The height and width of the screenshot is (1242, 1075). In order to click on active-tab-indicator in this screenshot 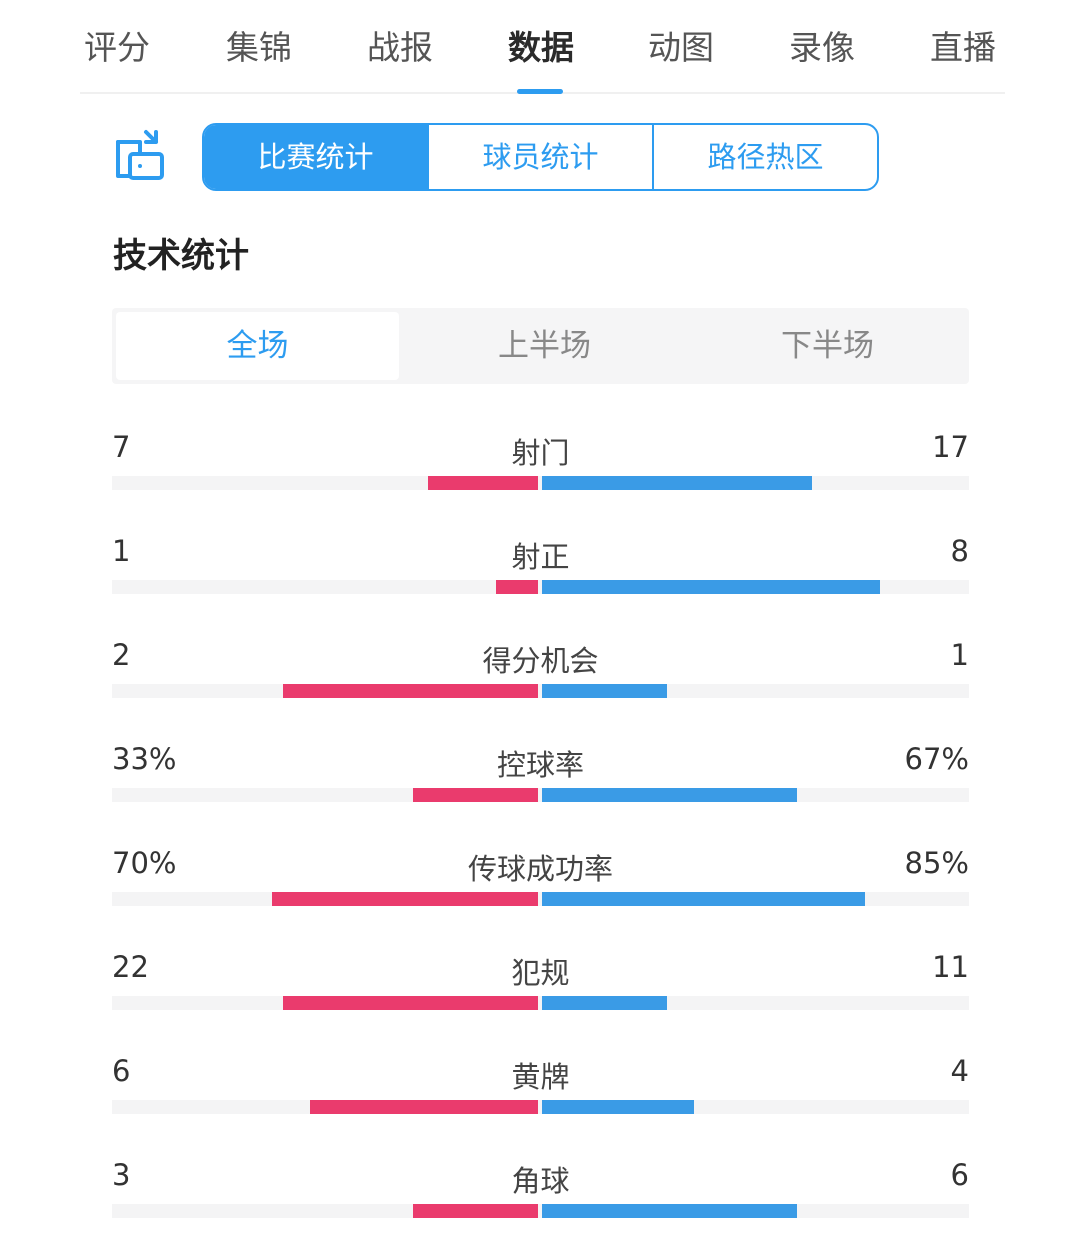, I will do `click(540, 91)`.